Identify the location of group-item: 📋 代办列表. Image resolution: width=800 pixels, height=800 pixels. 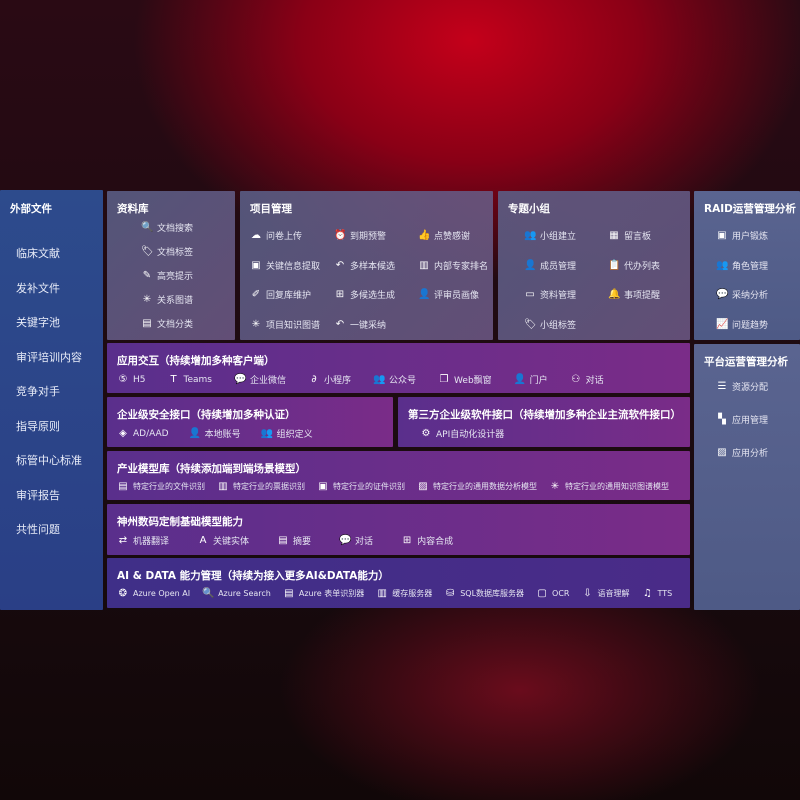
(634, 265).